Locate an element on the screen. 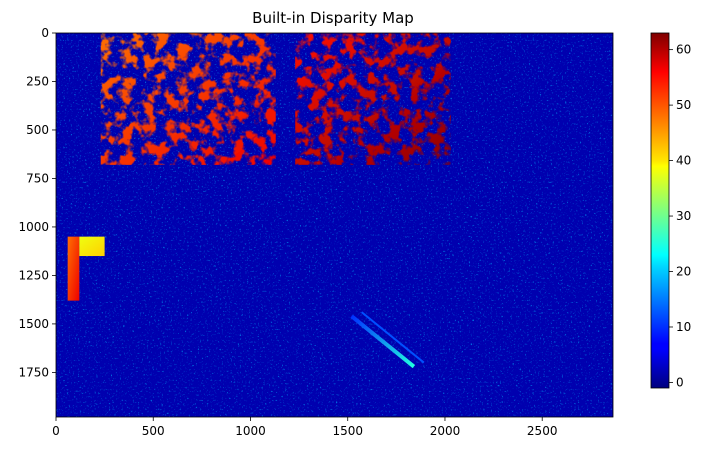 The height and width of the screenshot is (451, 707). colorbar-tick-label: 30 is located at coordinates (683, 216).